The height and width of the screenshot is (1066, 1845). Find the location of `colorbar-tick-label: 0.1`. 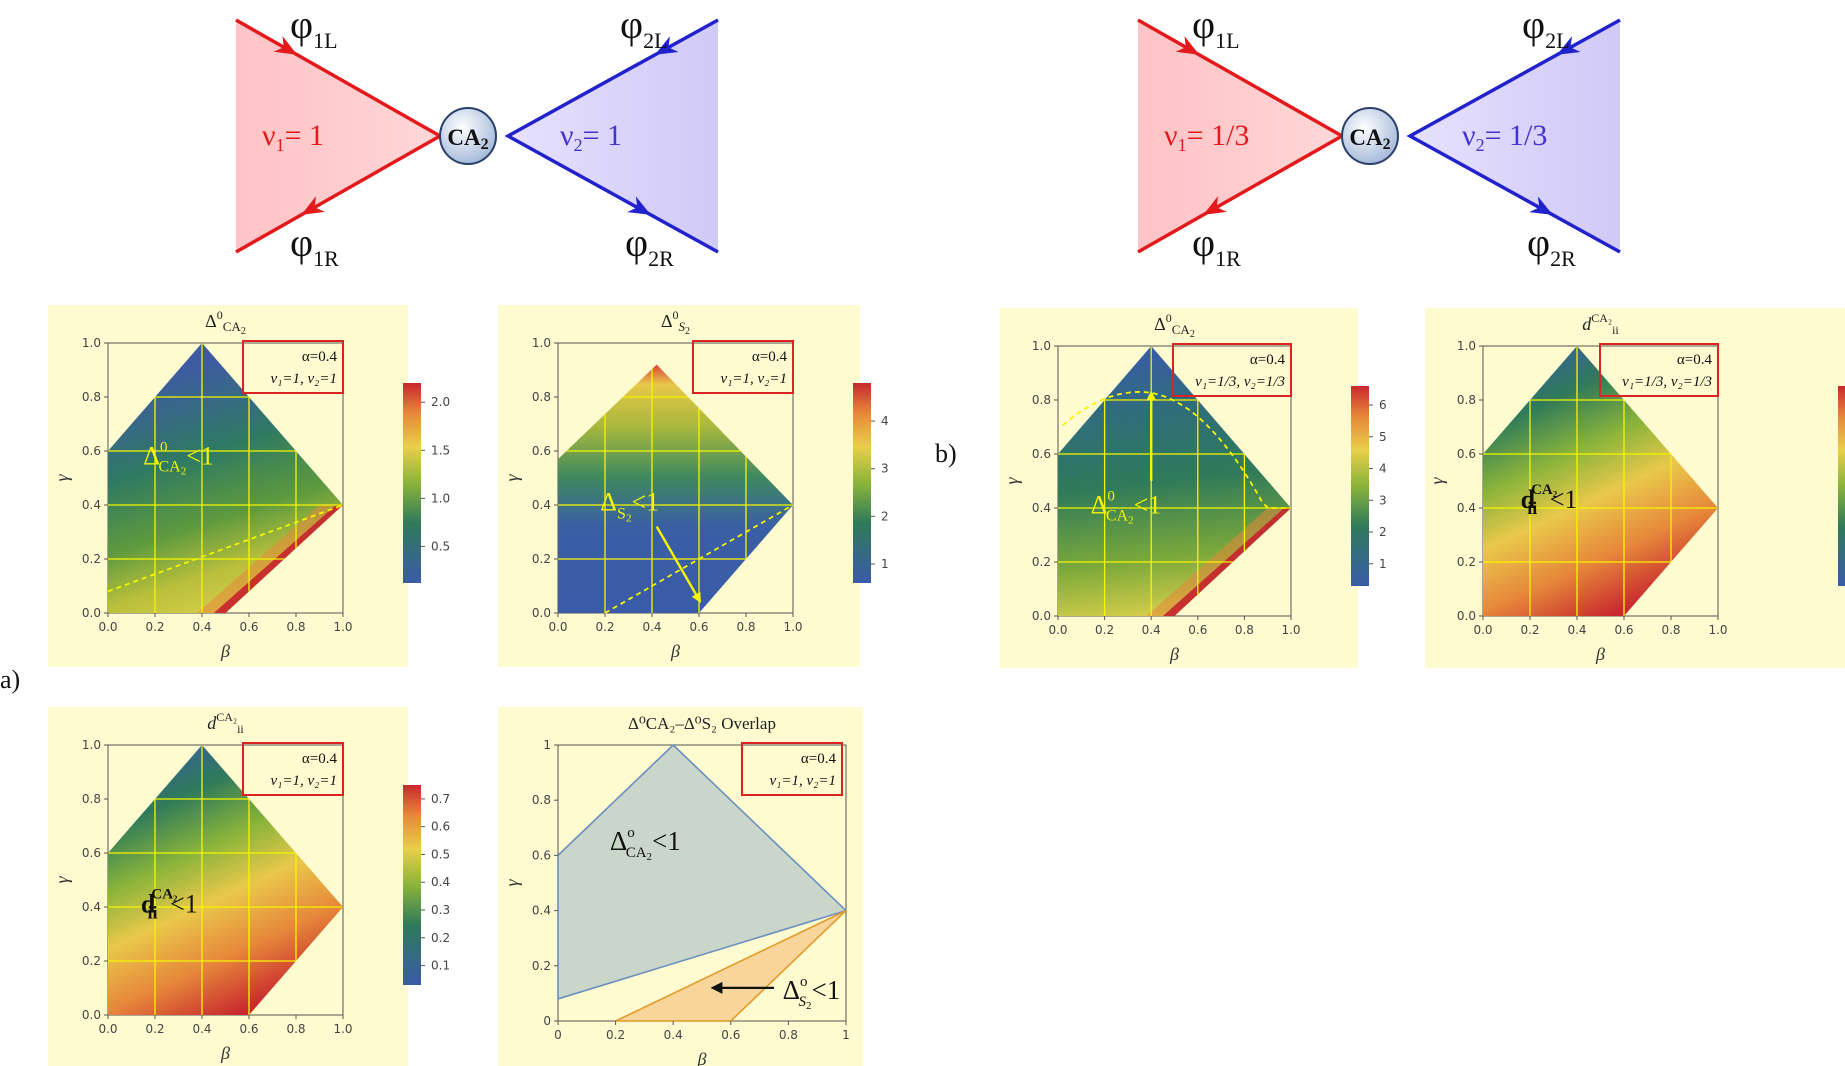

colorbar-tick-label: 0.1 is located at coordinates (440, 966).